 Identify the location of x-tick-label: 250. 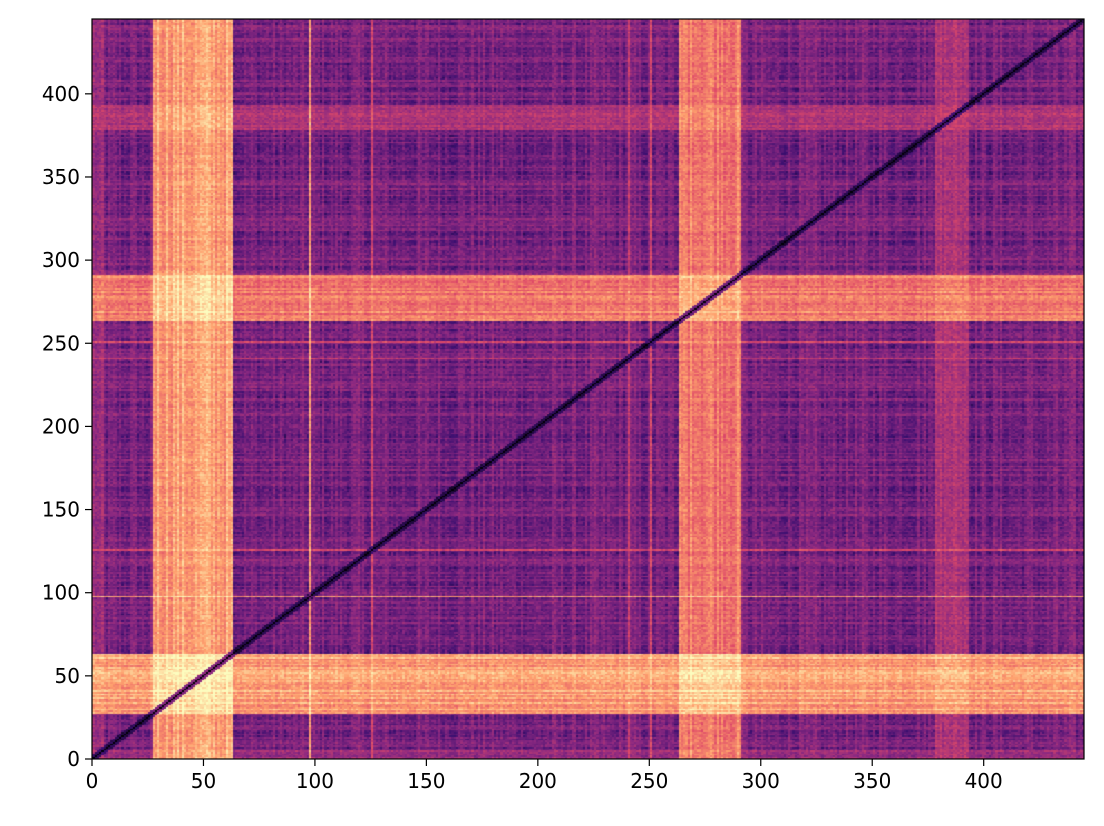
(649, 781).